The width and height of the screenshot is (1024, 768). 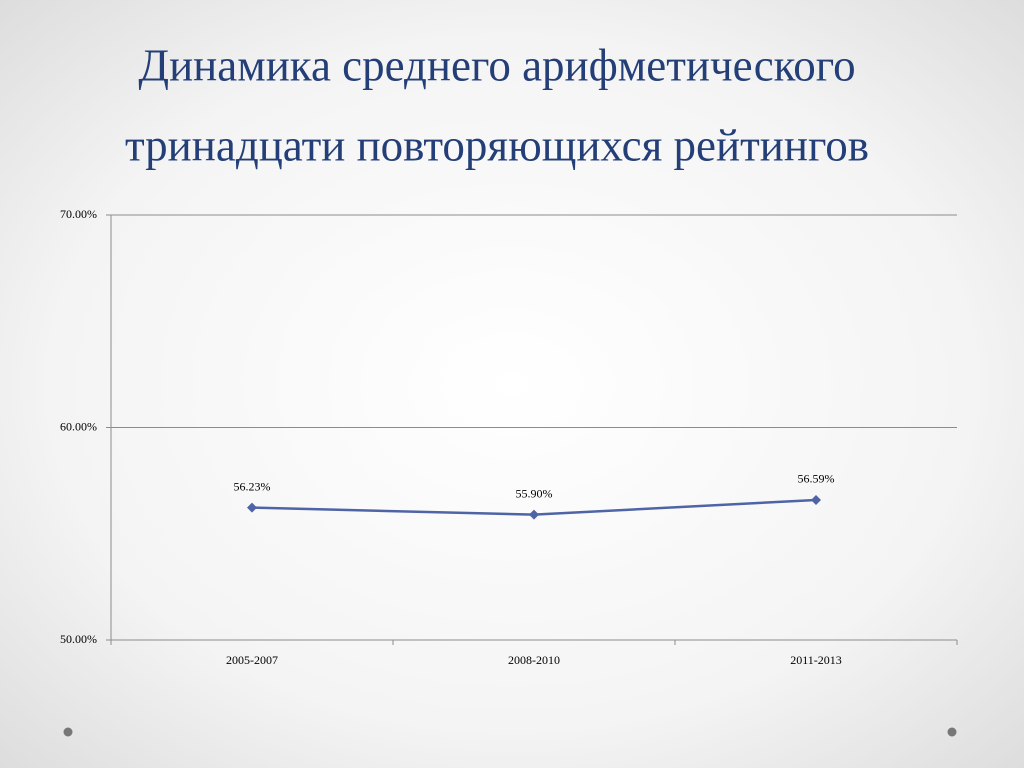 I want to click on data-label: 56.59%, so click(x=816, y=479).